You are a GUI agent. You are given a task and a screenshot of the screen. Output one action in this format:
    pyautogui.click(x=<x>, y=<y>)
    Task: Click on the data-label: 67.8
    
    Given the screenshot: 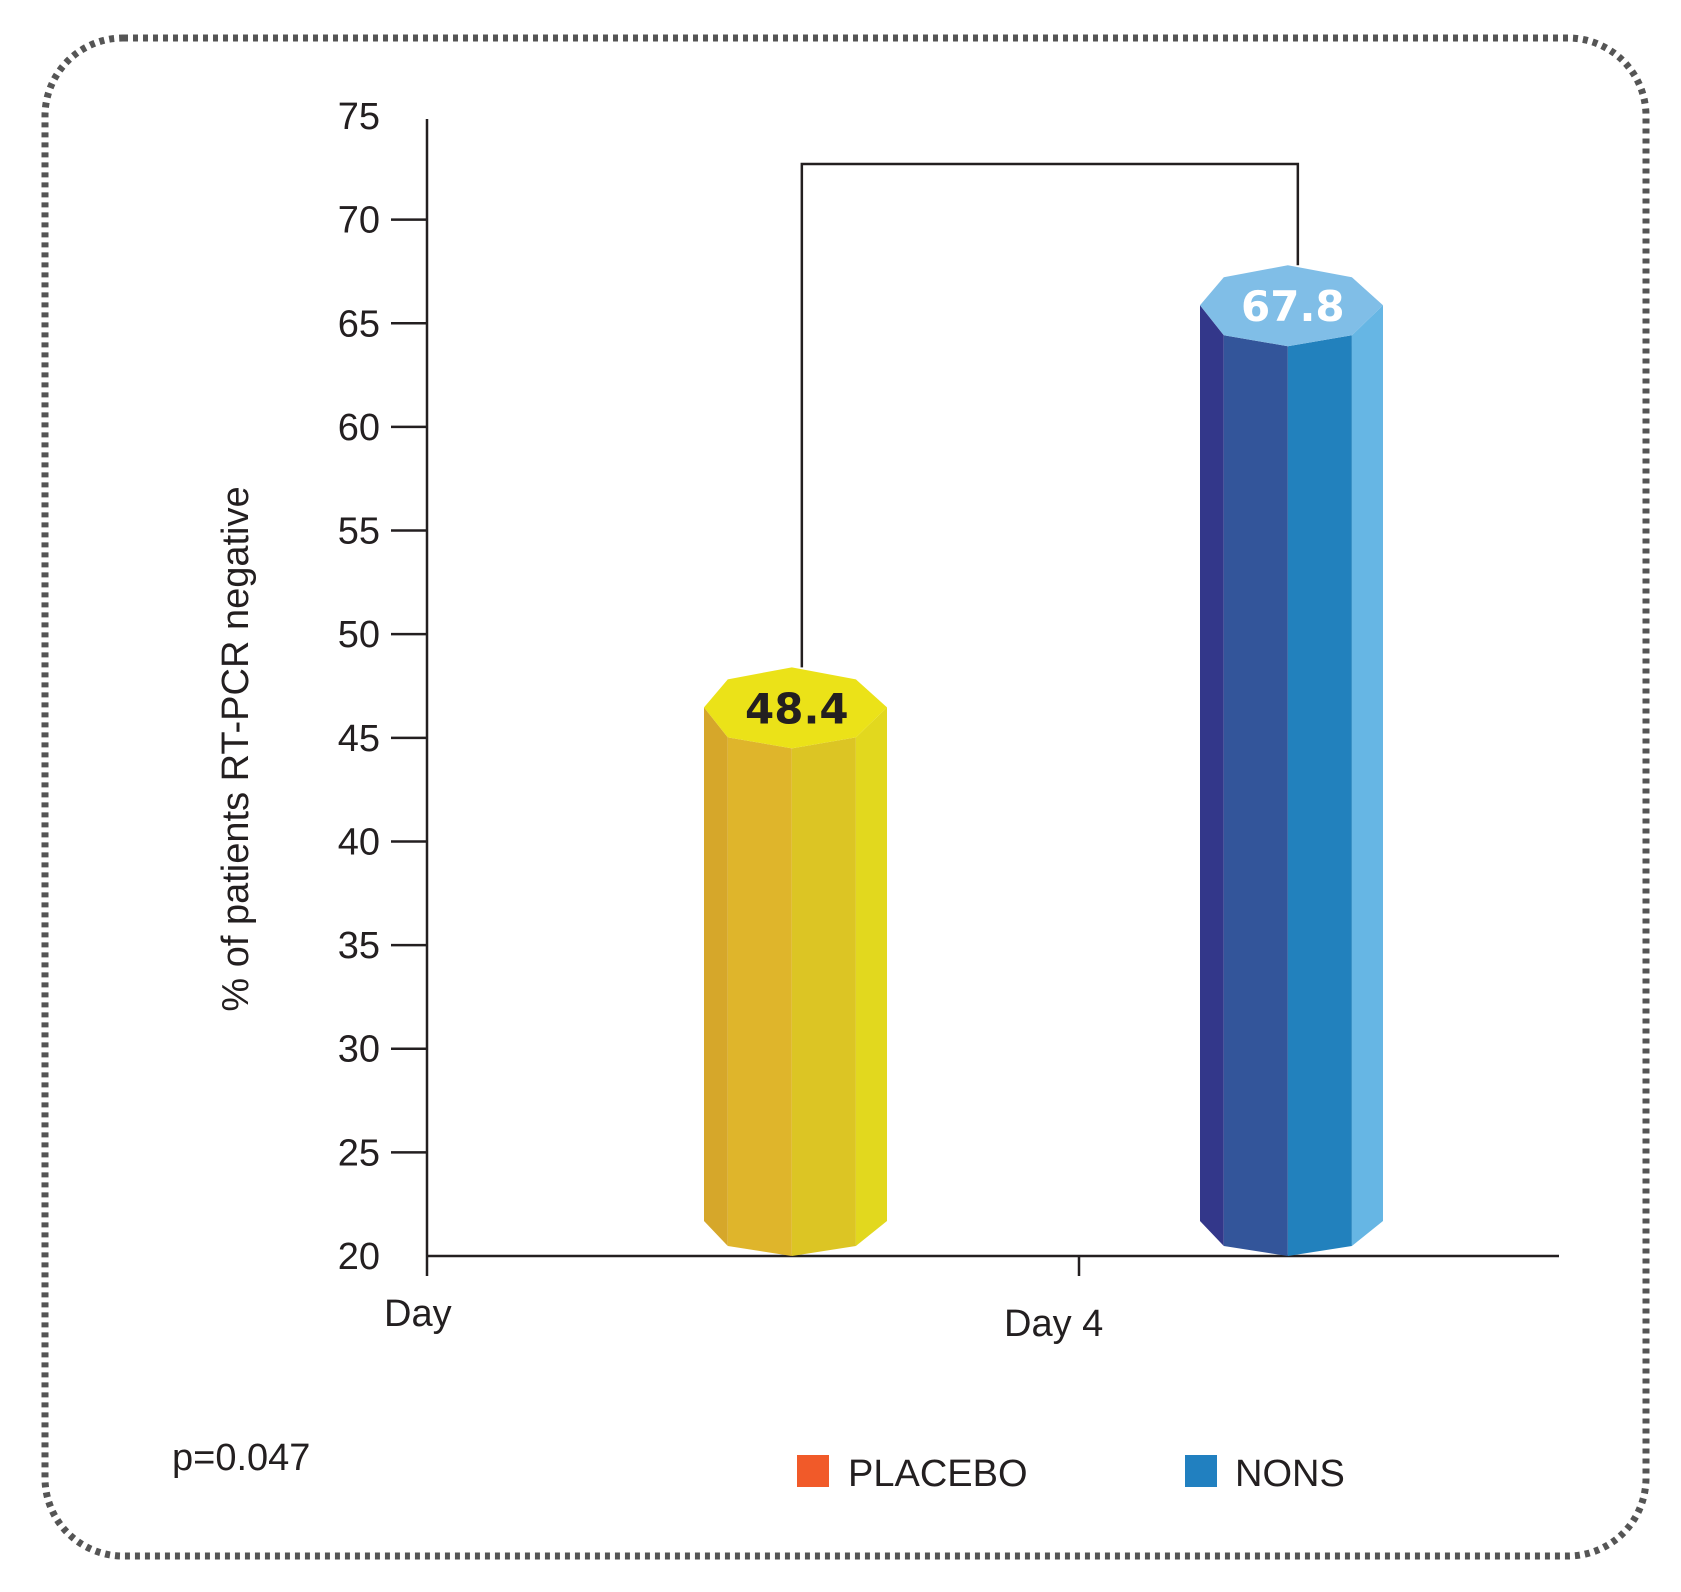 What is the action you would take?
    pyautogui.click(x=1293, y=306)
    